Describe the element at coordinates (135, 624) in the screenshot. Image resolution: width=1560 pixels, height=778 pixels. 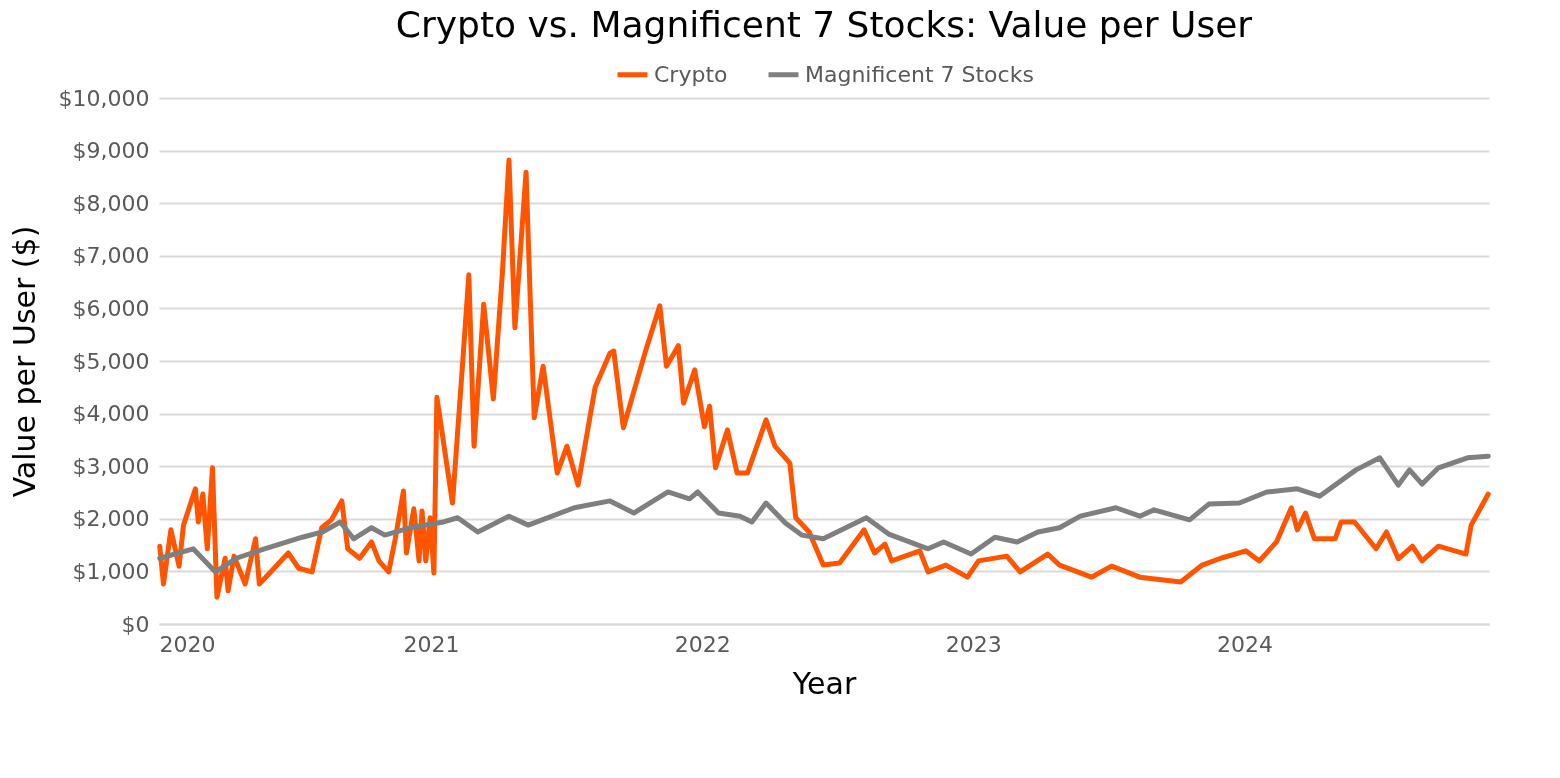
I see `y-tick-label: $0` at that location.